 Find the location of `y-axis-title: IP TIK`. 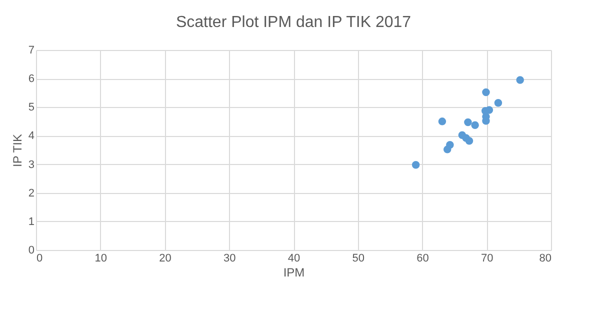

y-axis-title: IP TIK is located at coordinates (17, 150).